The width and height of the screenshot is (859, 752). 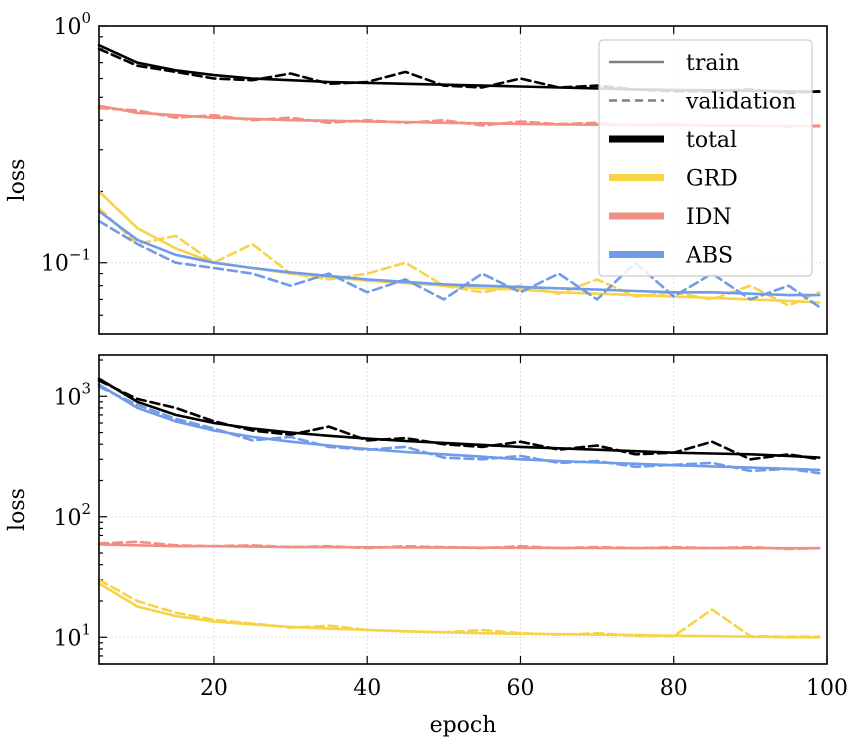 What do you see at coordinates (66, 261) in the screenshot?
I see `y-tick-label: 10⁻¹` at bounding box center [66, 261].